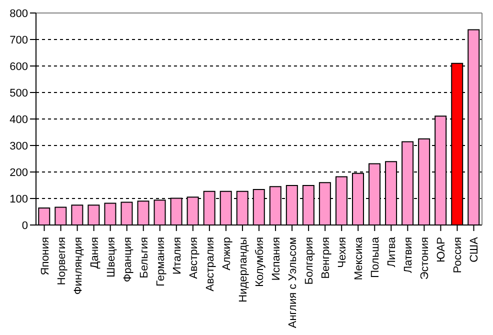 The height and width of the screenshot is (335, 493). Describe the element at coordinates (19, 199) in the screenshot. I see `y-tick-label: 100` at that location.